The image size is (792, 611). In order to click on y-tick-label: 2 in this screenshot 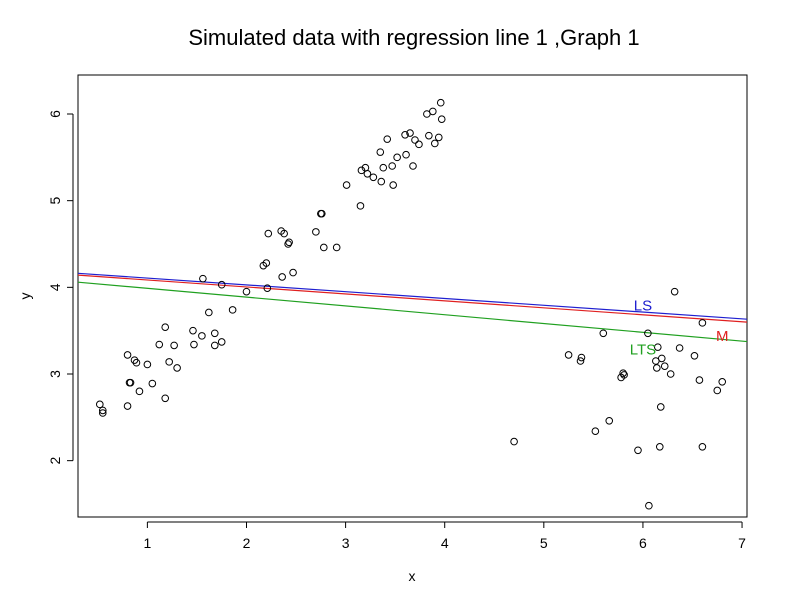, I will do `click(55, 461)`.